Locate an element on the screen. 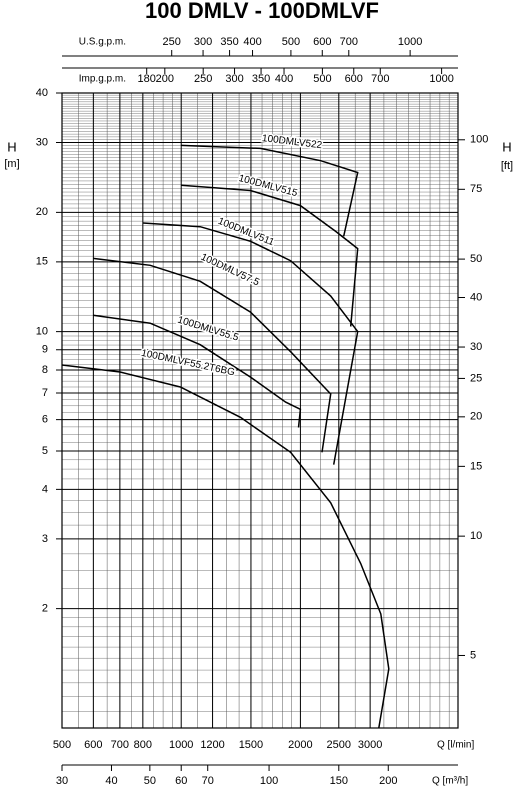  y2-tick-label: 15 is located at coordinates (476, 466).